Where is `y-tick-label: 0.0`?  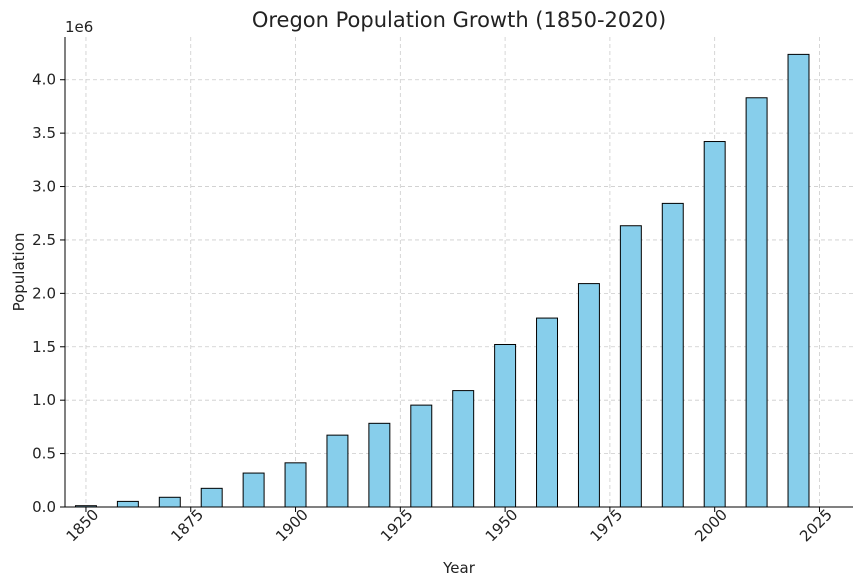 y-tick-label: 0.0 is located at coordinates (44, 507).